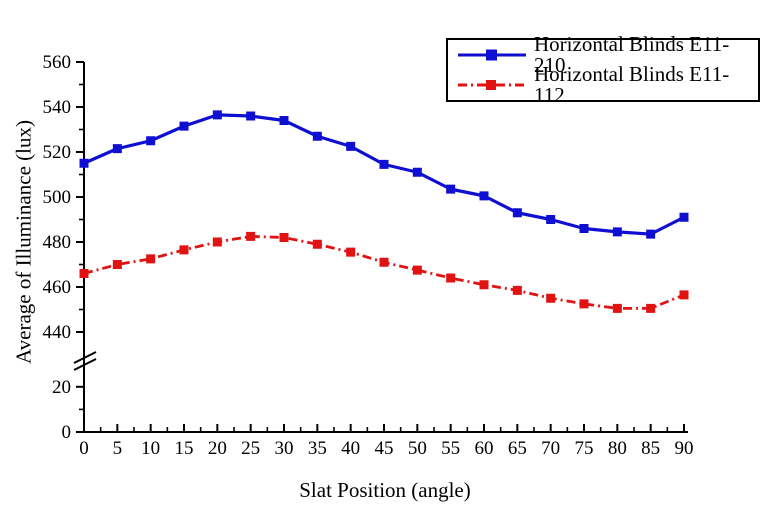 The width and height of the screenshot is (764, 525). I want to click on x-tick-label: 75, so click(584, 448).